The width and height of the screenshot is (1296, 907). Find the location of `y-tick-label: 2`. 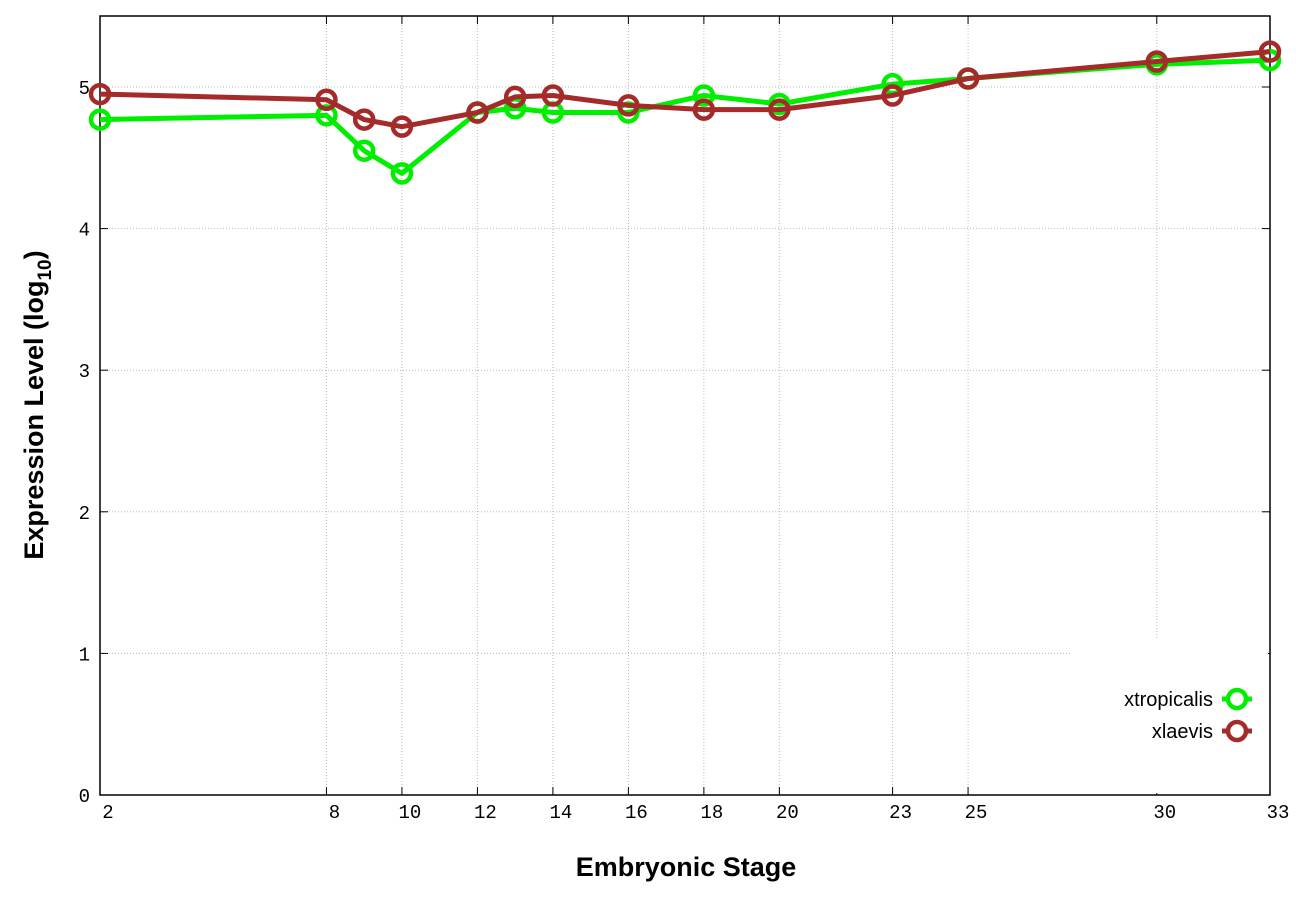

y-tick-label: 2 is located at coordinates (84, 514).